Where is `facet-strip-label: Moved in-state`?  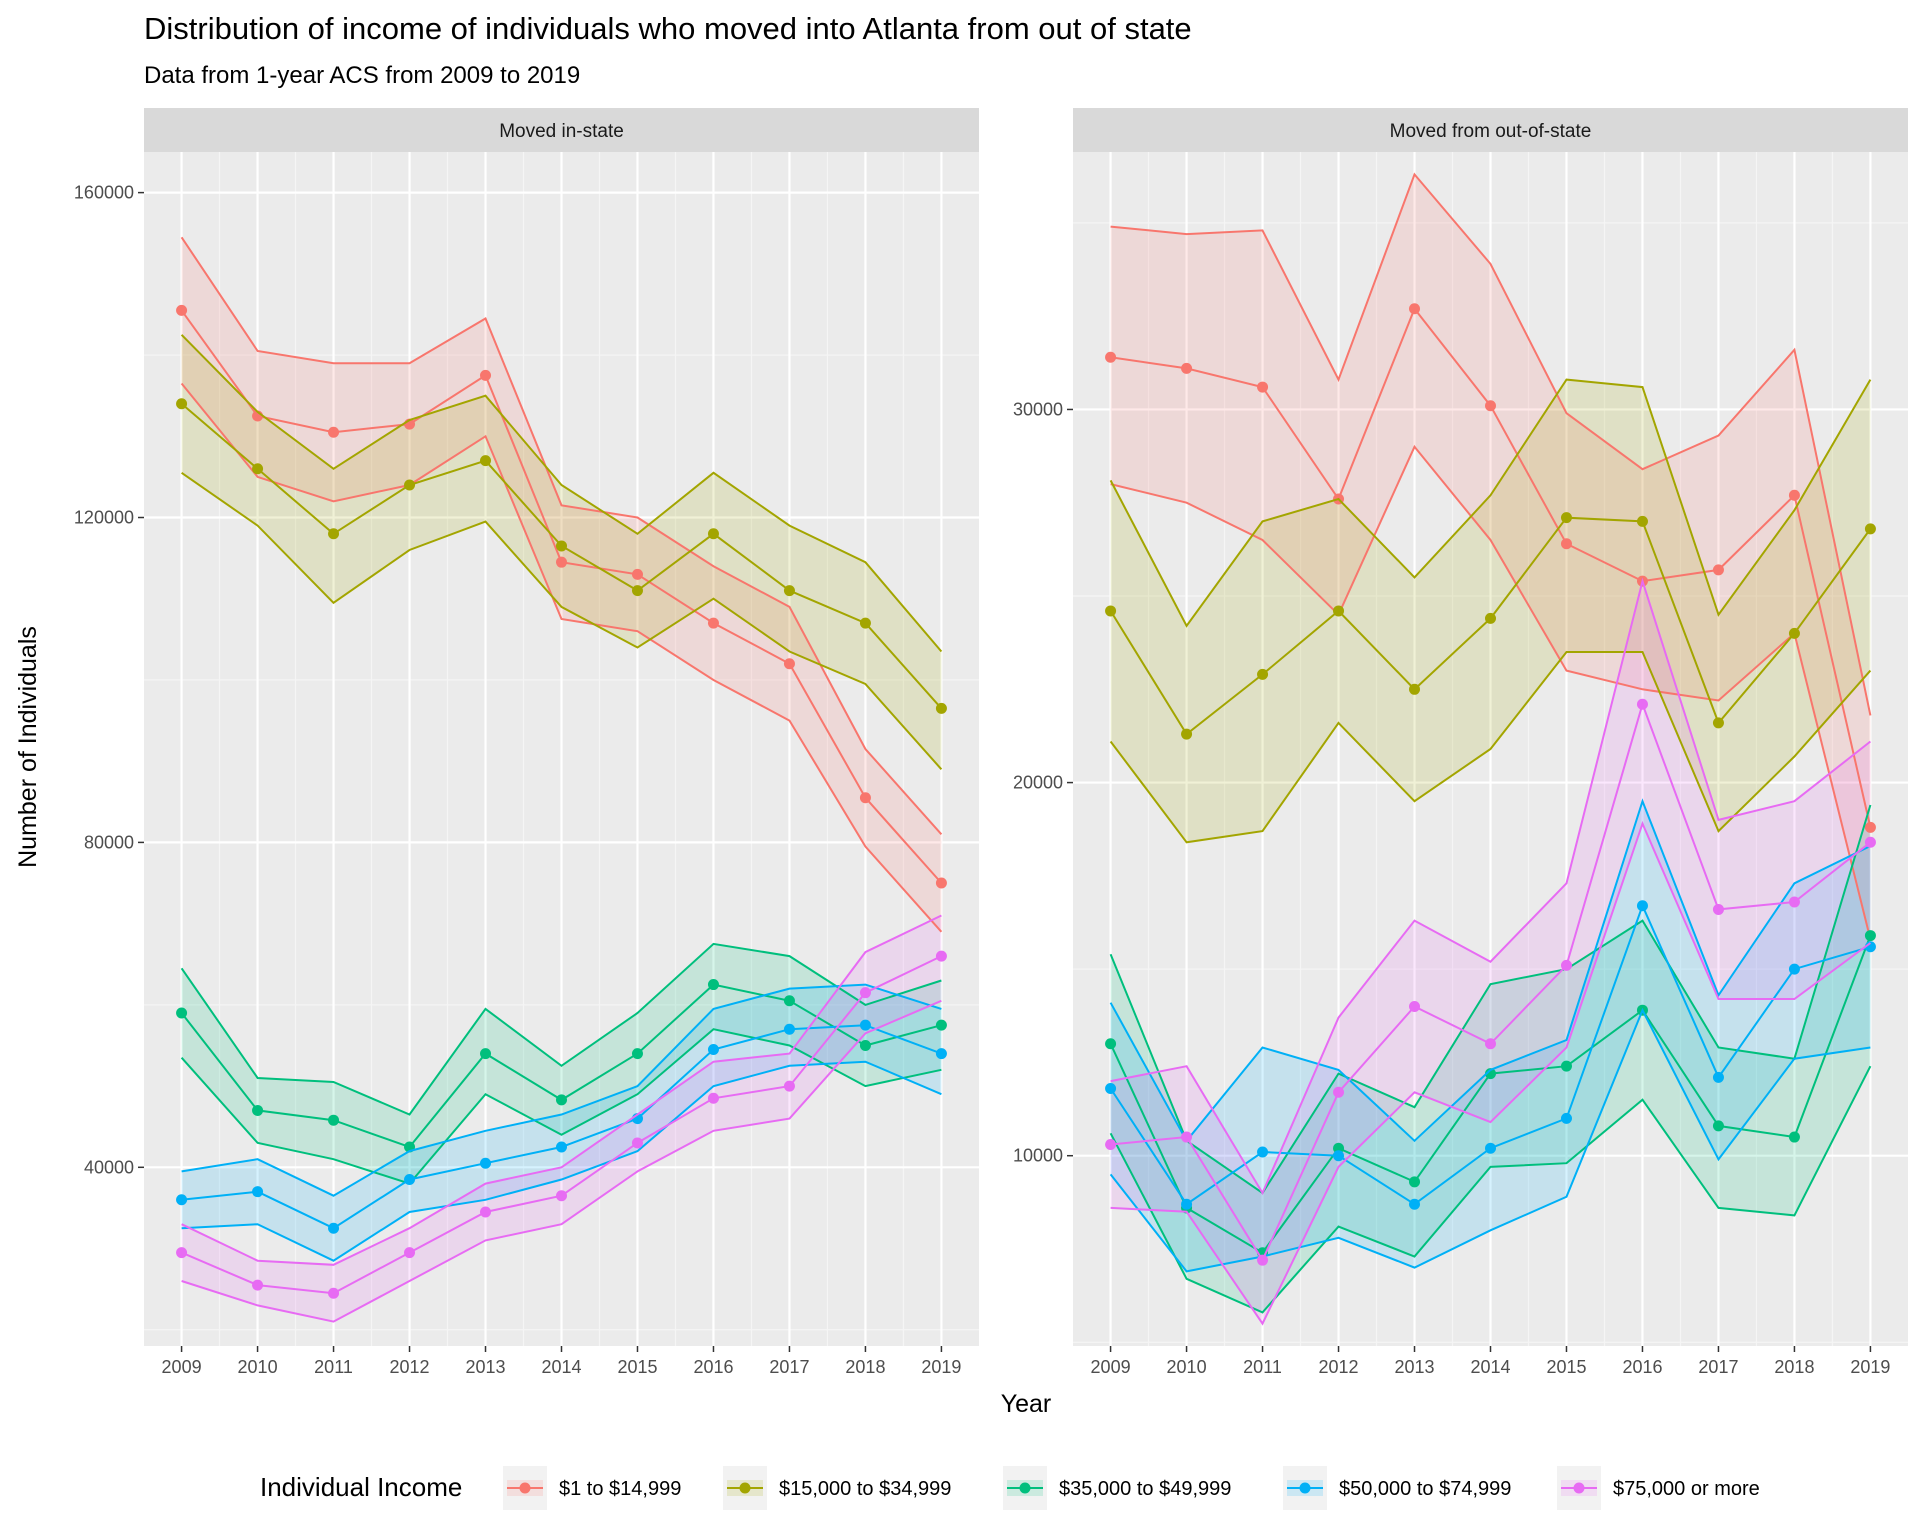
facet-strip-label: Moved in-state is located at coordinates (561, 131).